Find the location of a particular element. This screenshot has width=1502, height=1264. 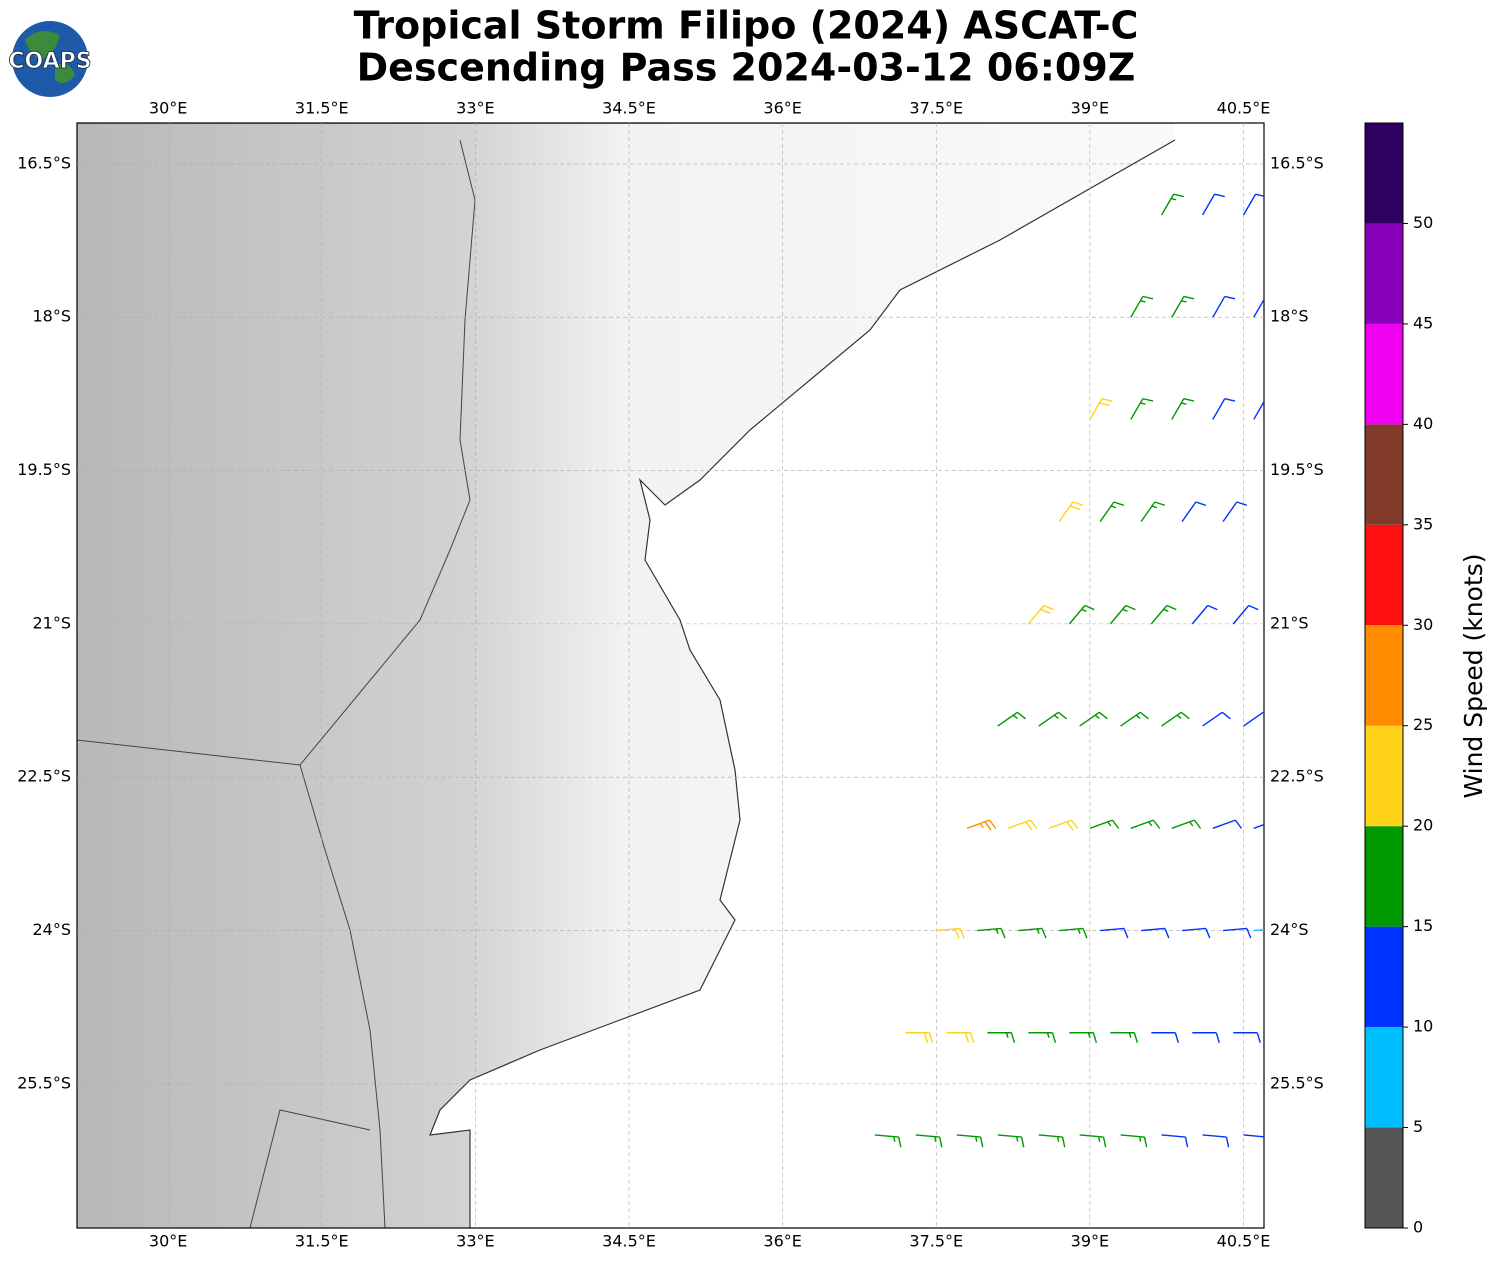

logo-land is located at coordinates (50, 57).